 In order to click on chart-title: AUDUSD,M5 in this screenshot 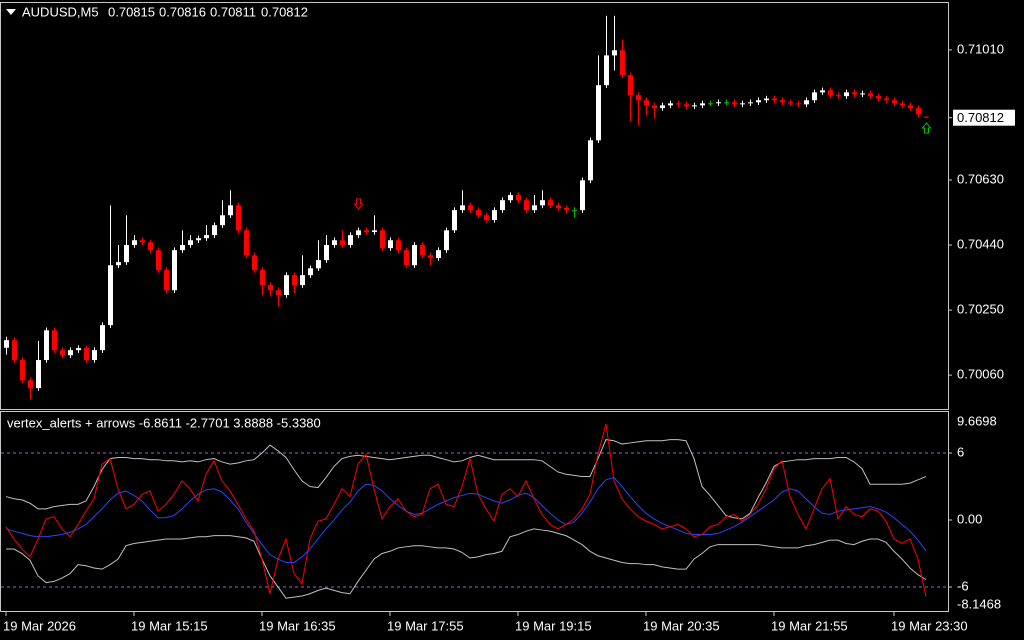, I will do `click(60, 11)`.